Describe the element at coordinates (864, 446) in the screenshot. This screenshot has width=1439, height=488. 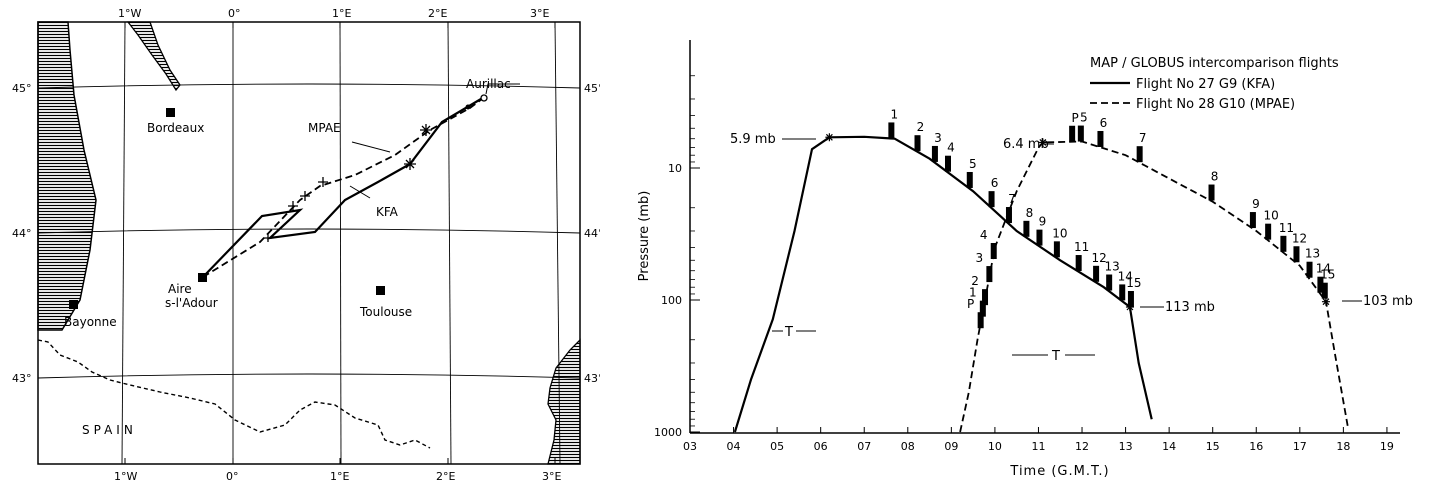
I see `x-tick-label: 07` at that location.